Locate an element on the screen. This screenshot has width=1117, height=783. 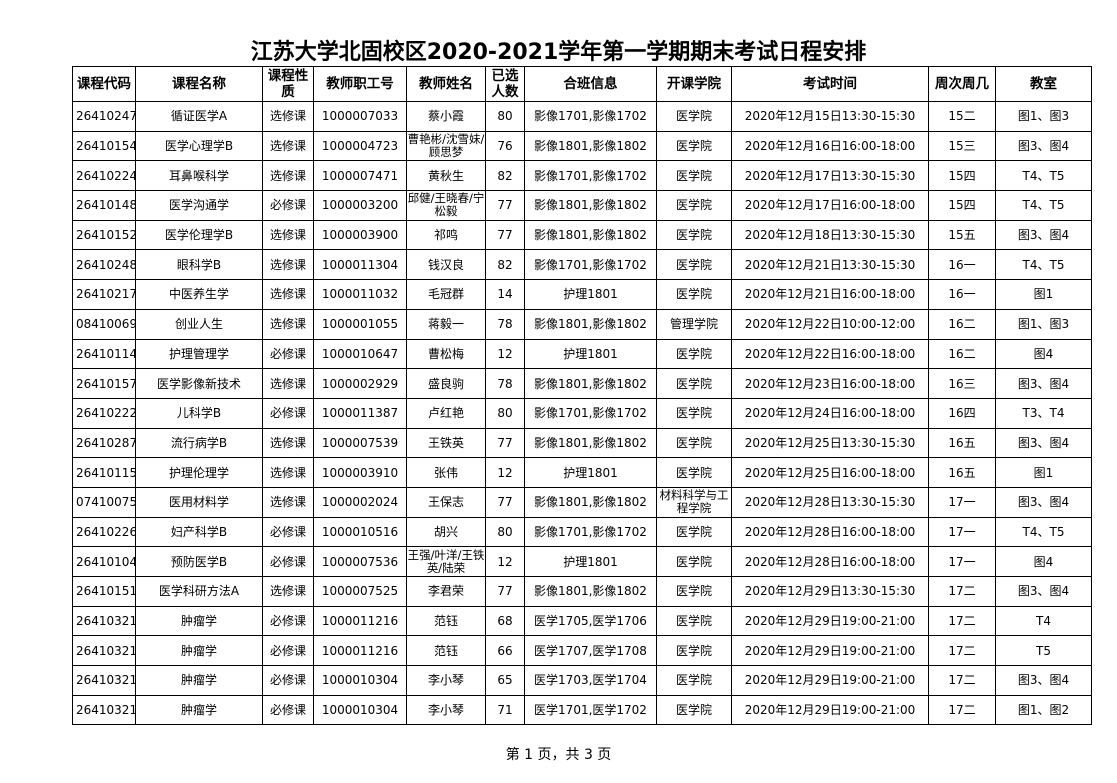
cell-course-name: 护理管理学 is located at coordinates (199, 354).